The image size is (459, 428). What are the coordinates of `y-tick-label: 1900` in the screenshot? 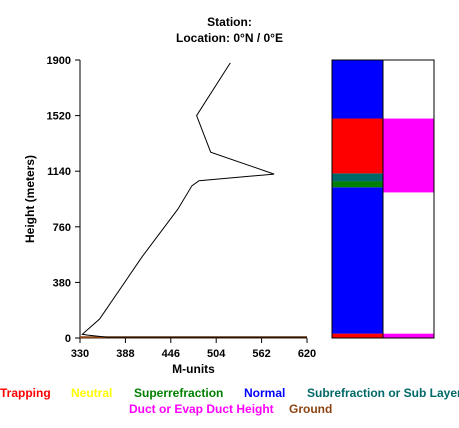 It's located at (59, 61).